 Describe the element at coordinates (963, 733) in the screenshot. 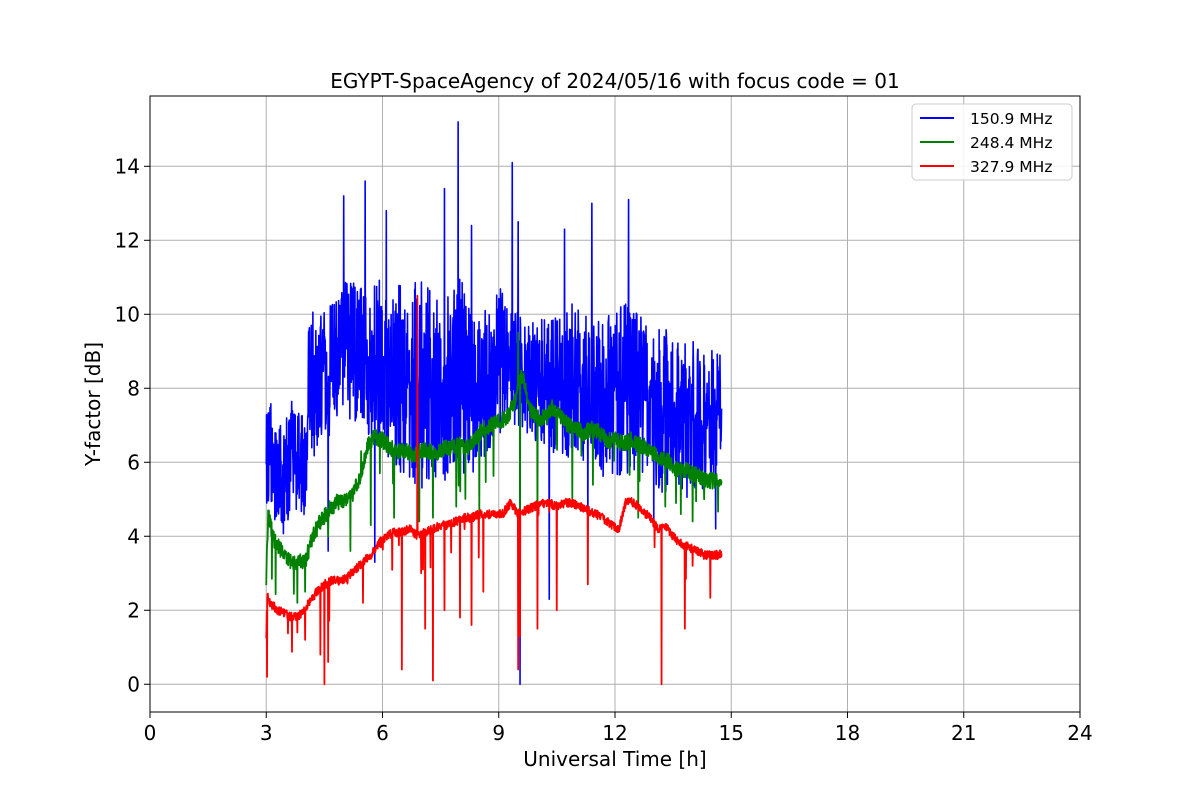

I see `x-tick-label: 21` at that location.